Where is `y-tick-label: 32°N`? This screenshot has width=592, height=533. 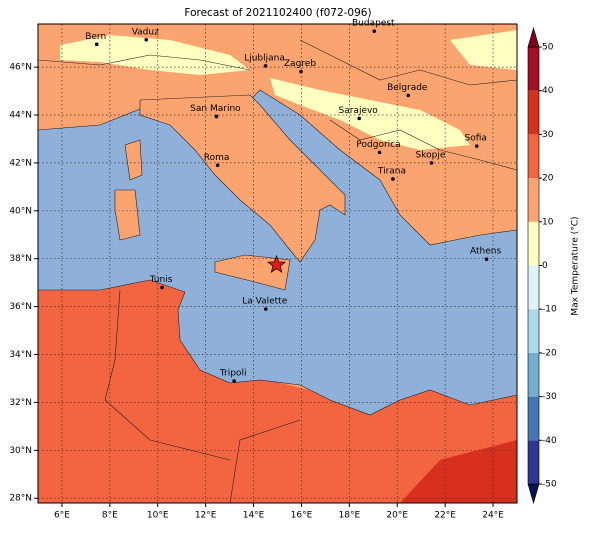
y-tick-label: 32°N is located at coordinates (20, 403).